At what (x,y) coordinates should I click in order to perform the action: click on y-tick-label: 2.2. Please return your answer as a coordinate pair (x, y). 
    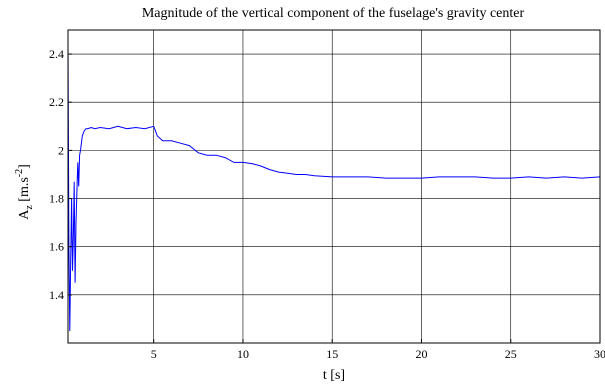
    Looking at the image, I should click on (56, 102).